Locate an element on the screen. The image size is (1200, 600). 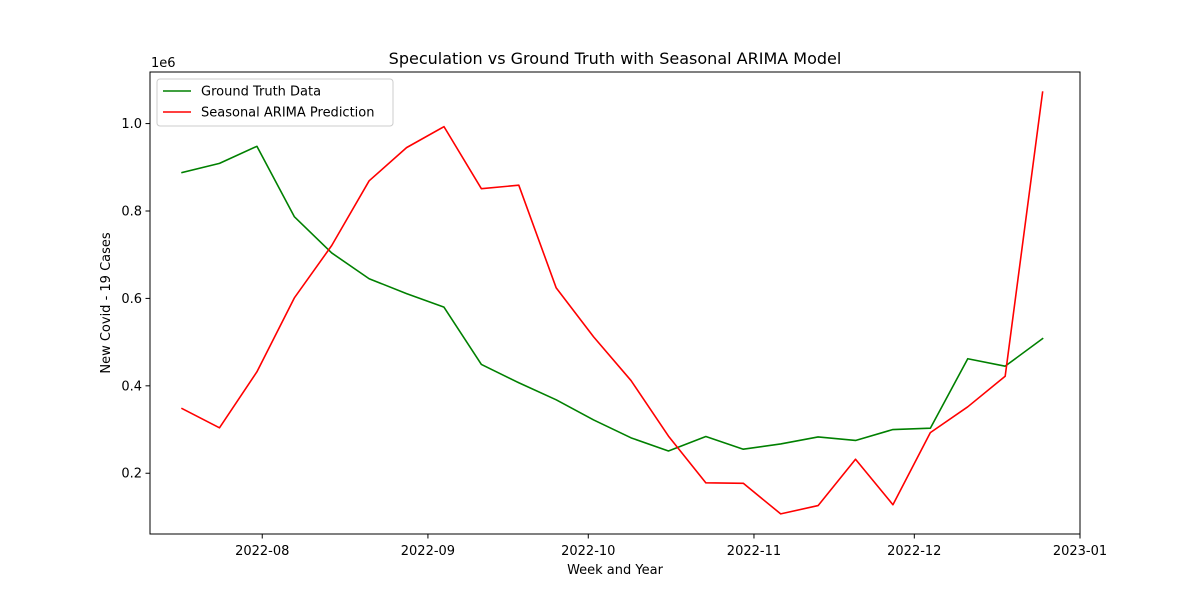
legend-entry-label: Seasonal ARIMA Prediction is located at coordinates (287, 113).